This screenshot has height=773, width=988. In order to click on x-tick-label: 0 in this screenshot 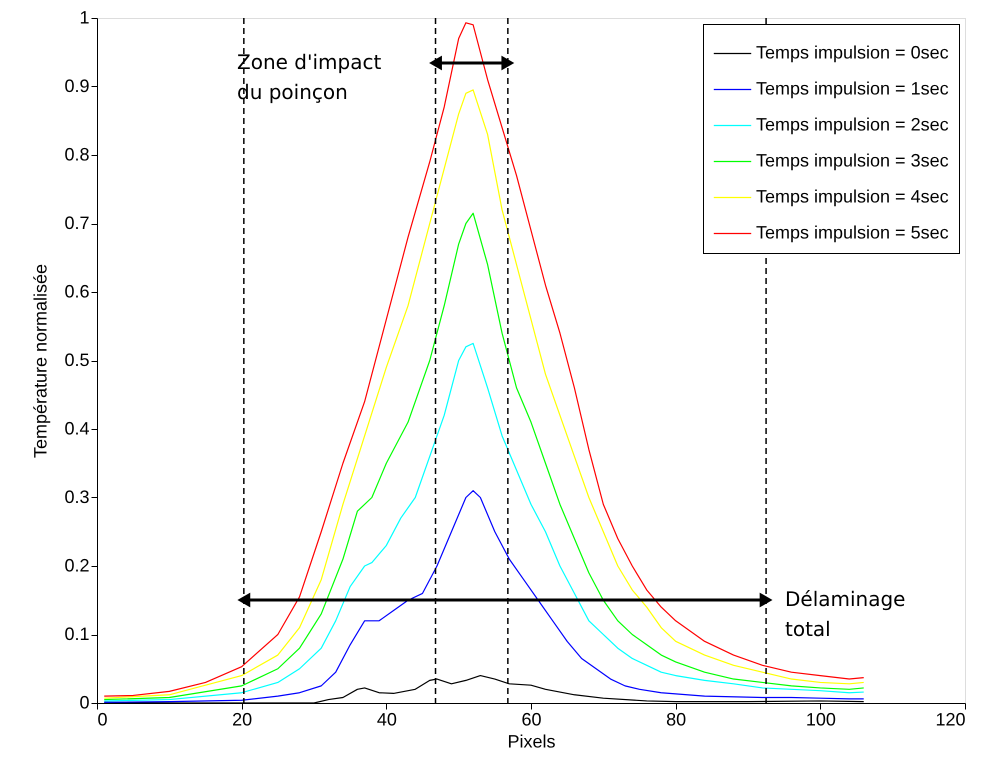, I will do `click(103, 720)`.